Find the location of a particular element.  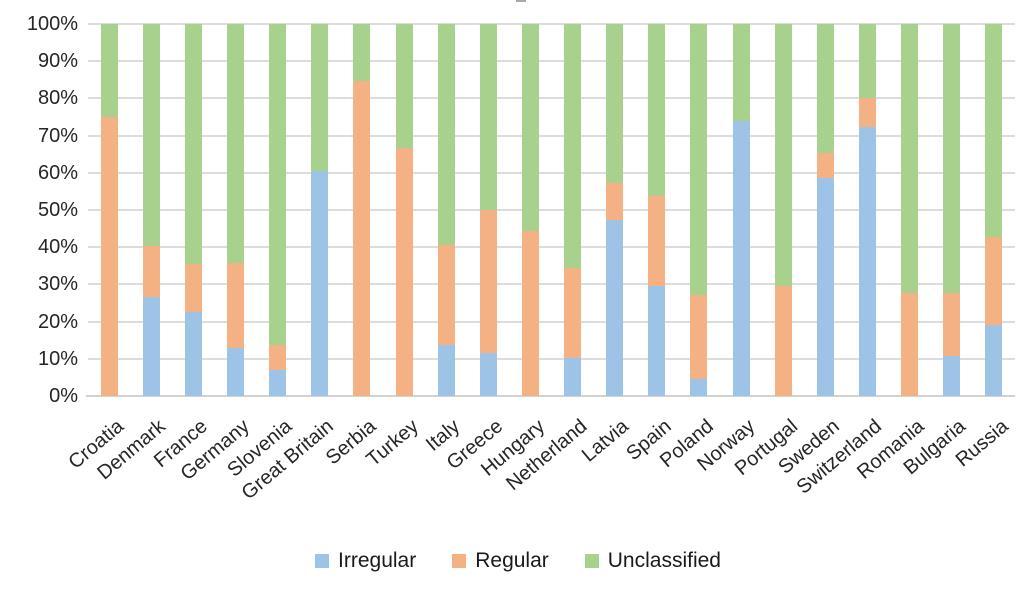

hungary-regular-segment is located at coordinates (530, 313).